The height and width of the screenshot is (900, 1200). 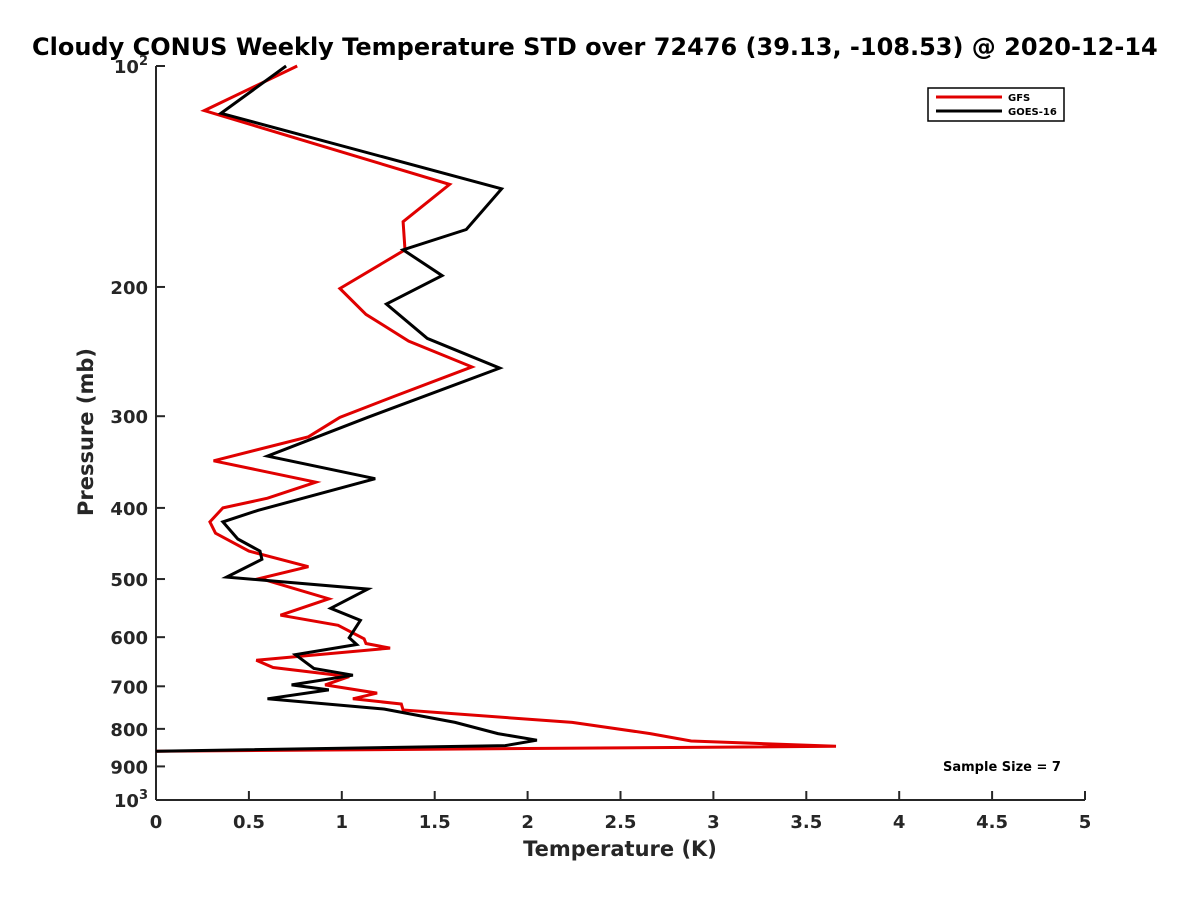 I want to click on x-tick-label: 1.5, so click(x=435, y=822).